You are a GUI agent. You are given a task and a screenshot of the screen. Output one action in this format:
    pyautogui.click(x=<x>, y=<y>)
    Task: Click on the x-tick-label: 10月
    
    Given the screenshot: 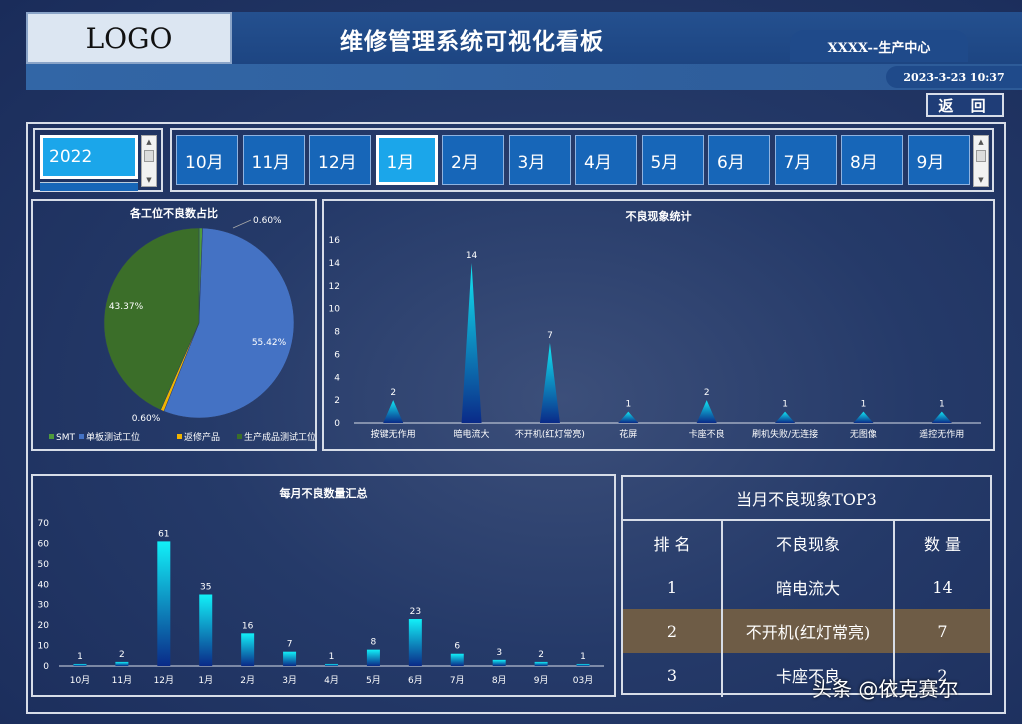 What is the action you would take?
    pyautogui.click(x=80, y=680)
    